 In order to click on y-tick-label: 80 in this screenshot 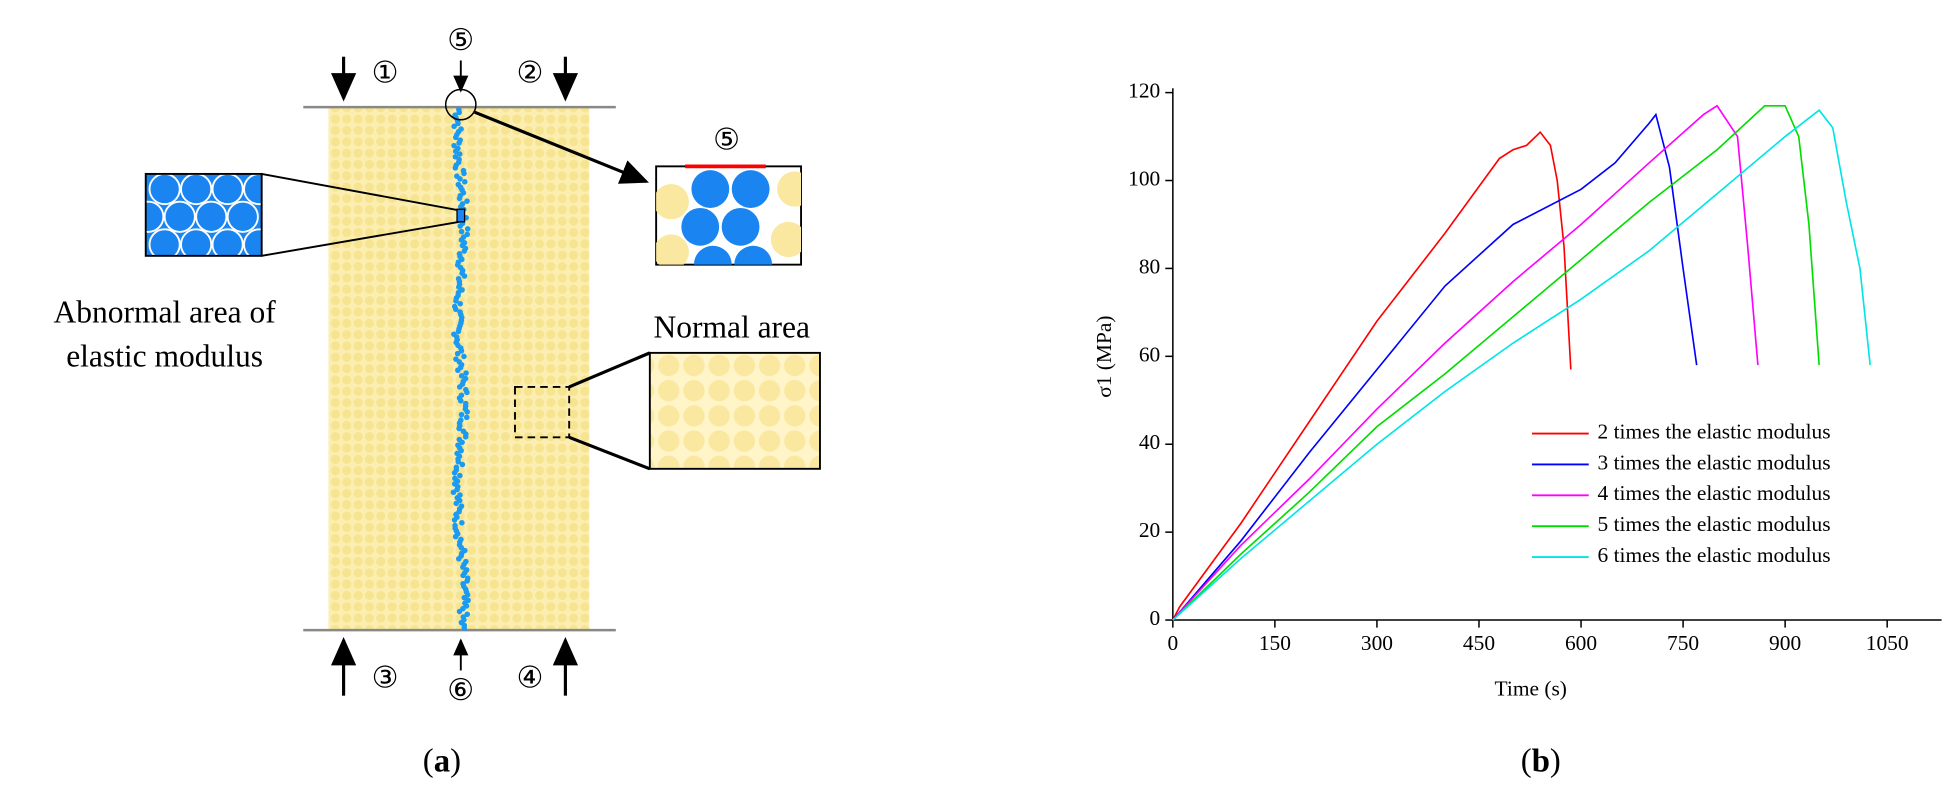, I will do `click(1149, 266)`.